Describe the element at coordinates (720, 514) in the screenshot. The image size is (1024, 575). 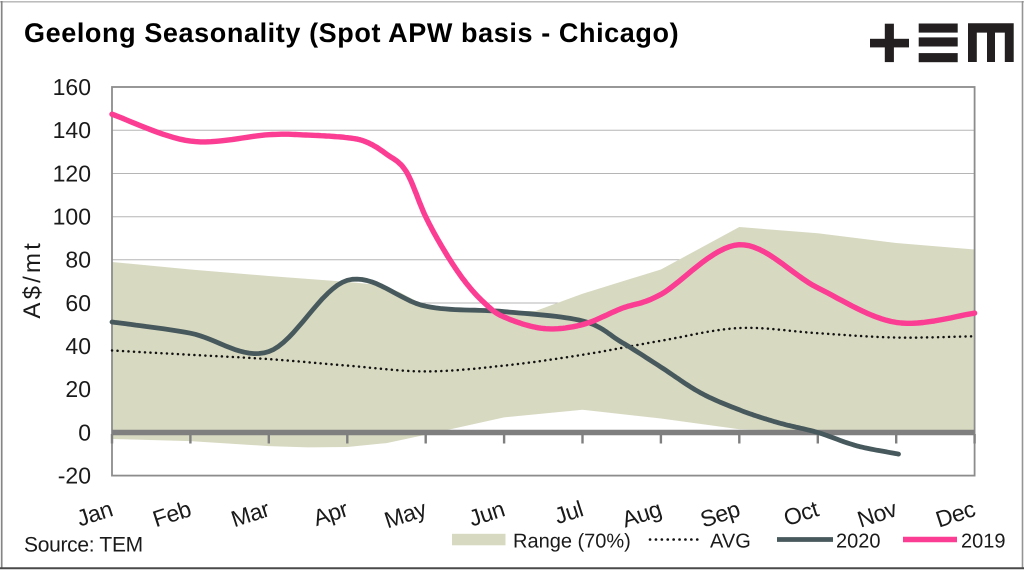
I see `svg-text: Sep` at that location.